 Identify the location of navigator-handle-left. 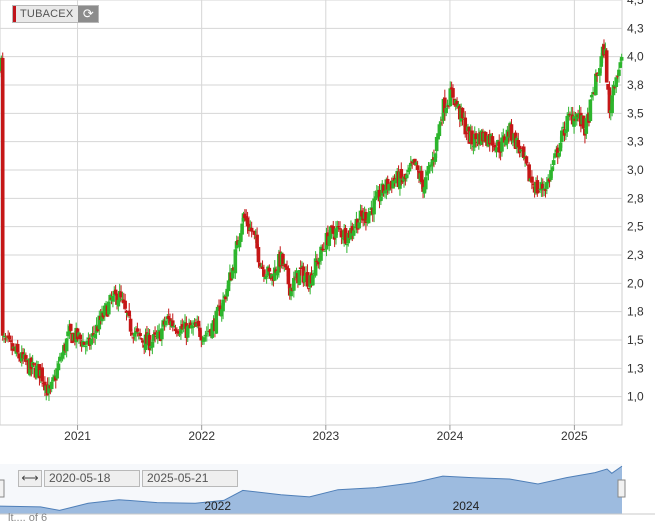
(2, 488).